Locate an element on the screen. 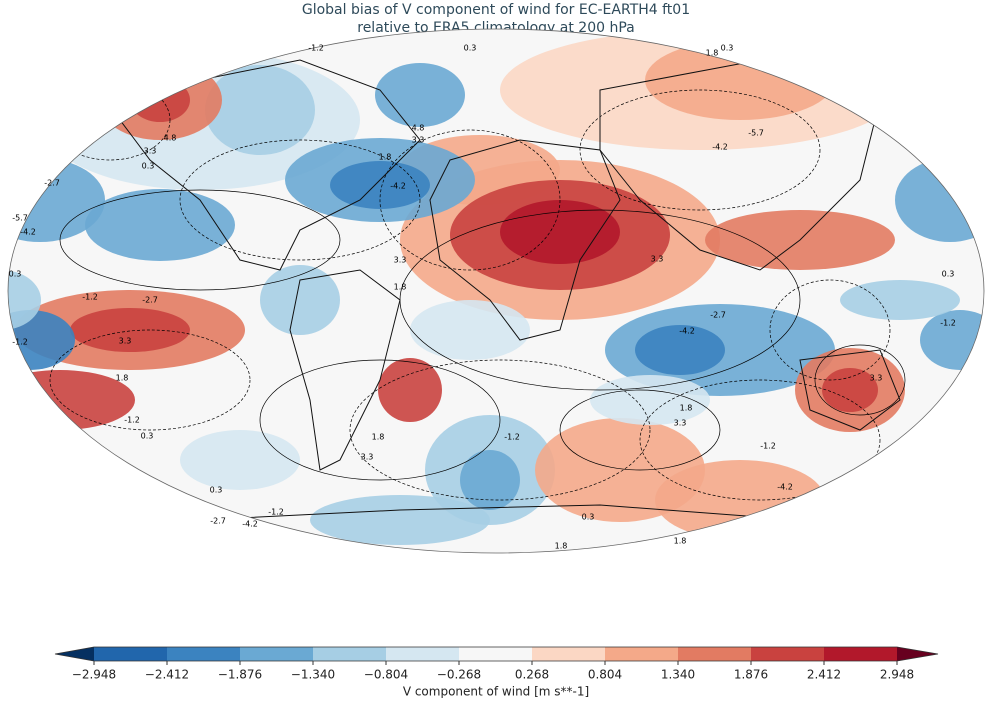 The width and height of the screenshot is (992, 702). colorbar-tick-label: 2.948 is located at coordinates (897, 675).